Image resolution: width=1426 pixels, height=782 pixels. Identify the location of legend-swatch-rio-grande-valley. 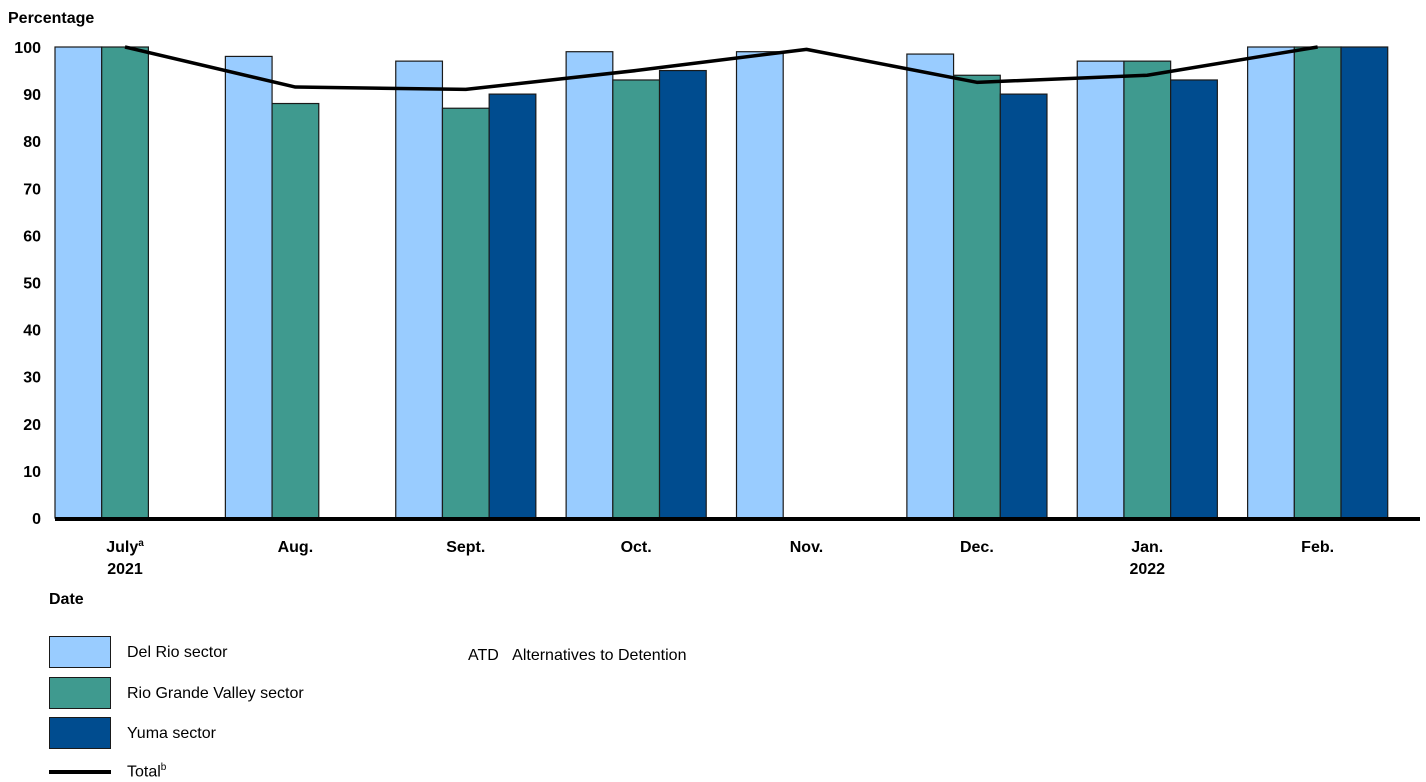
(80, 693).